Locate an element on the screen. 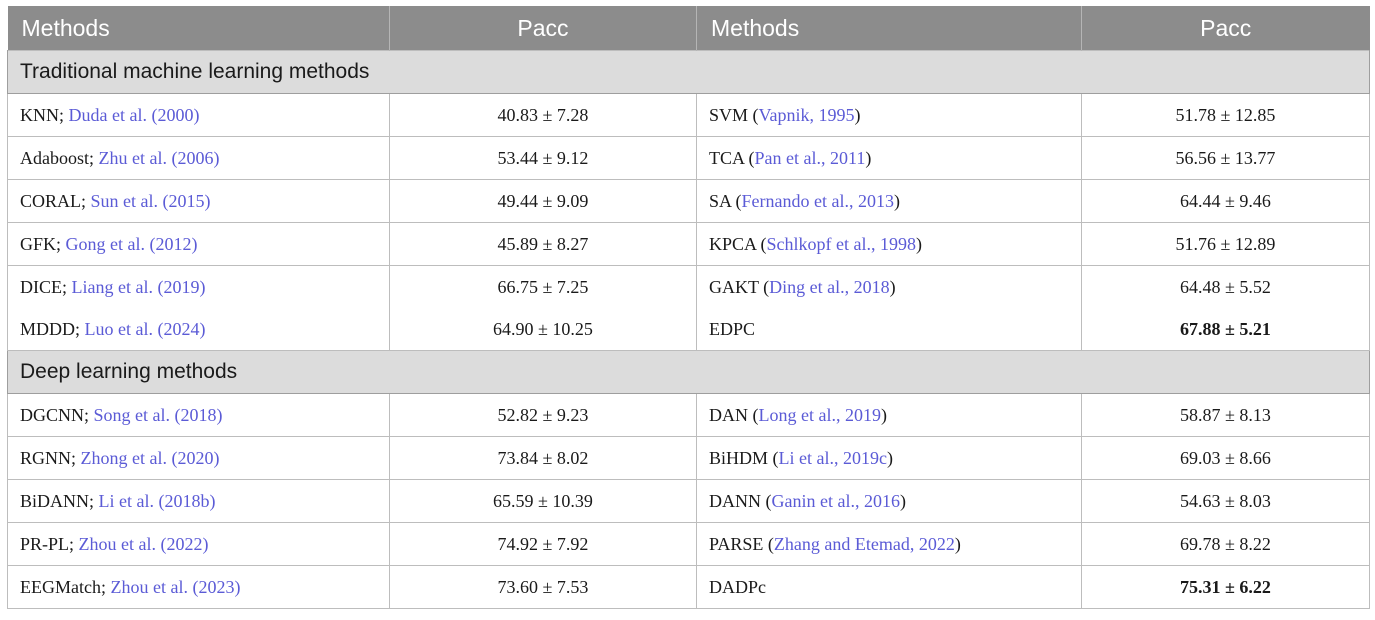  method-cell: SA (Fernando et al., 2013) is located at coordinates (889, 201).